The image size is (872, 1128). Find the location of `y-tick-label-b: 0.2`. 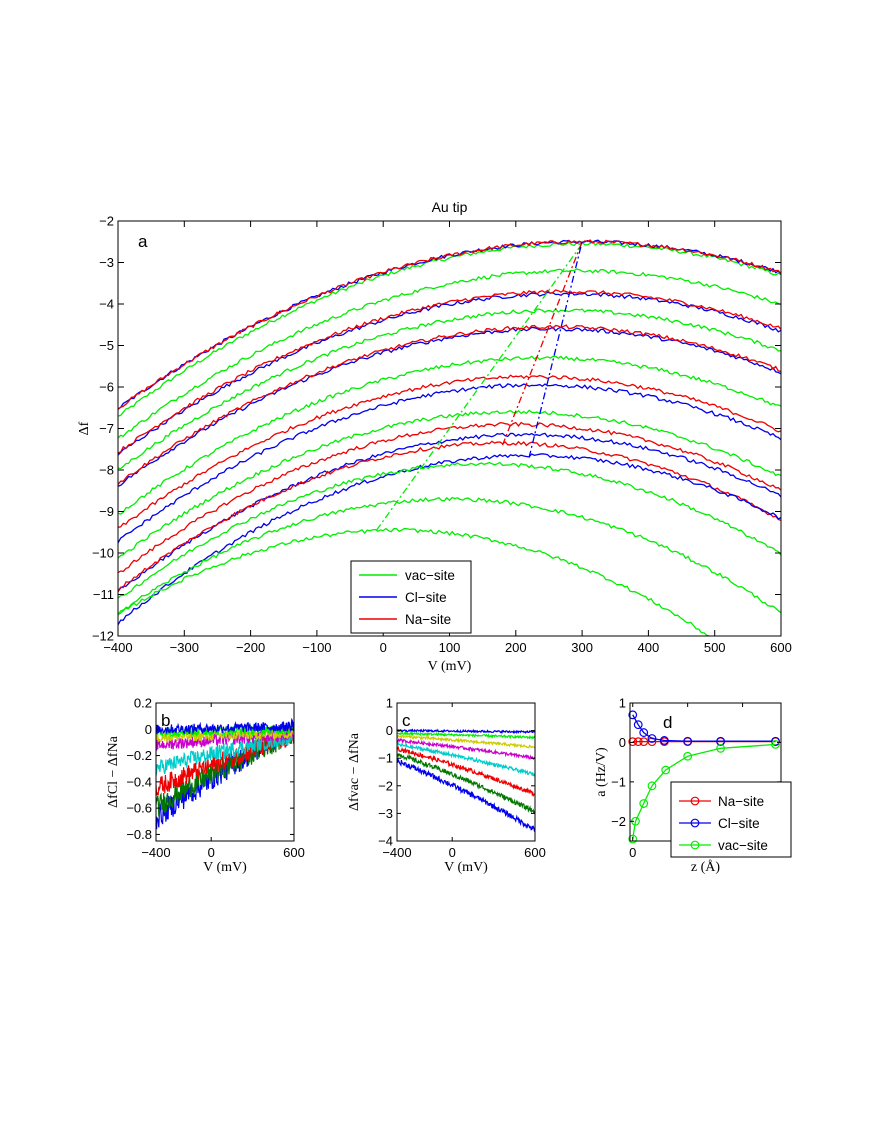

y-tick-label-b: 0.2 is located at coordinates (143, 703).